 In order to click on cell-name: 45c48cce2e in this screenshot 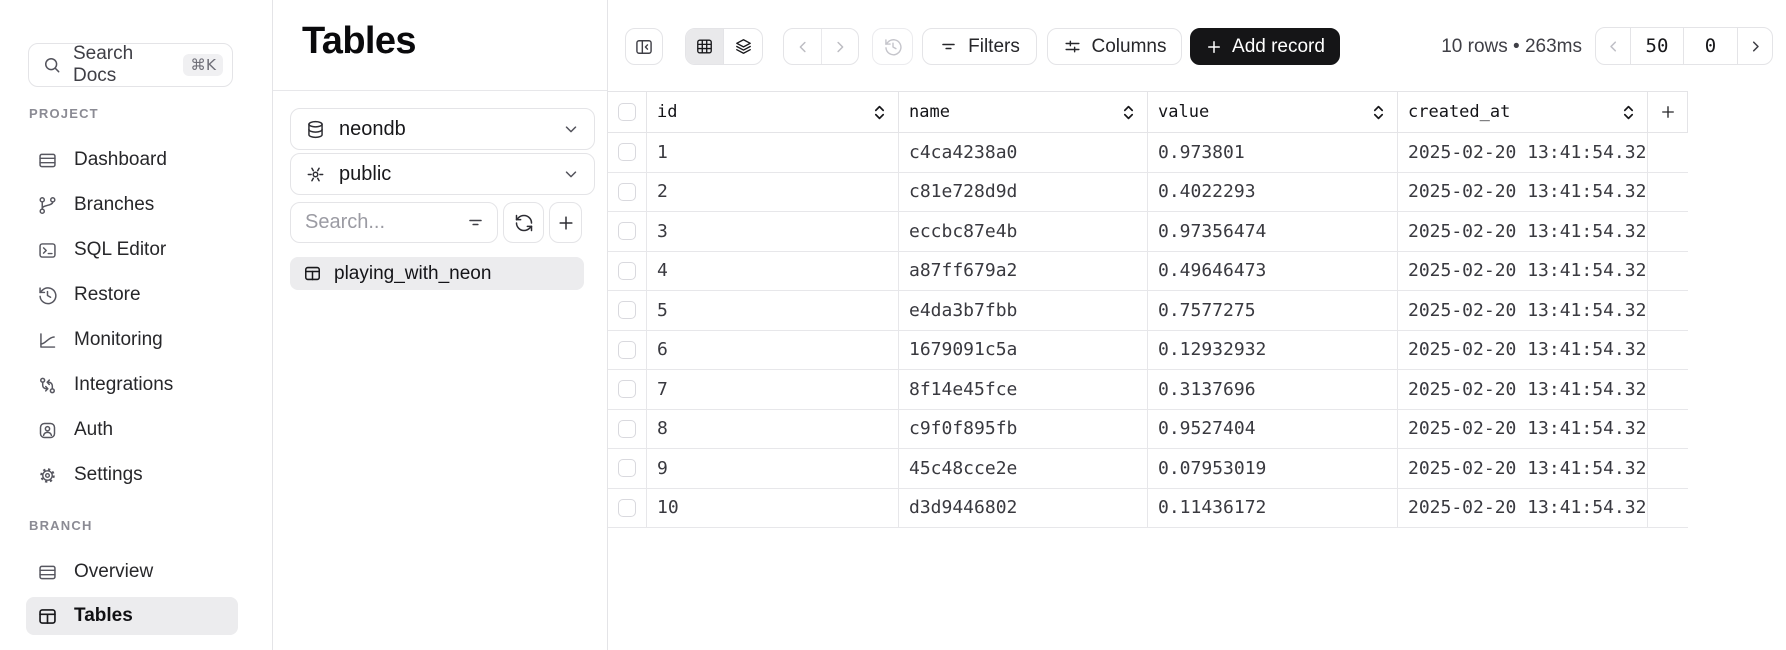, I will do `click(1023, 468)`.